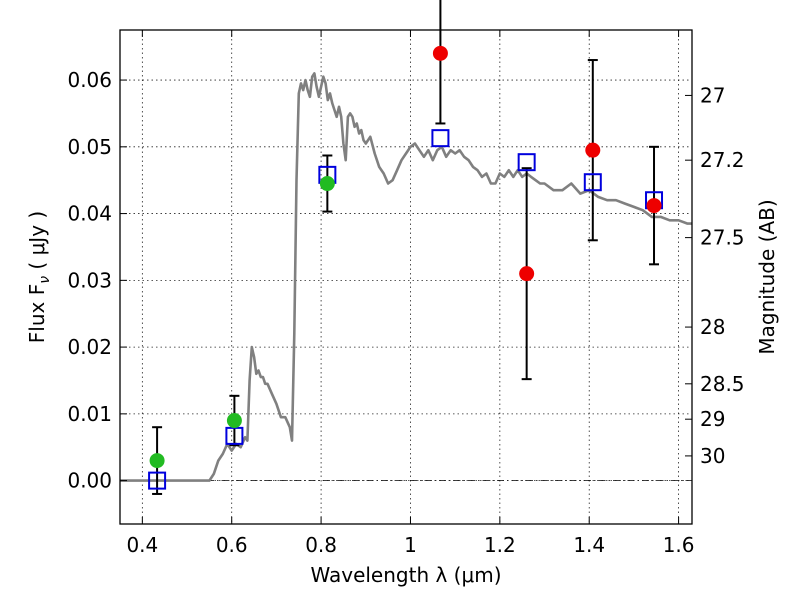 This screenshot has height=600, width=800. Describe the element at coordinates (89, 414) in the screenshot. I see `y-tick-label: 0.01` at that location.